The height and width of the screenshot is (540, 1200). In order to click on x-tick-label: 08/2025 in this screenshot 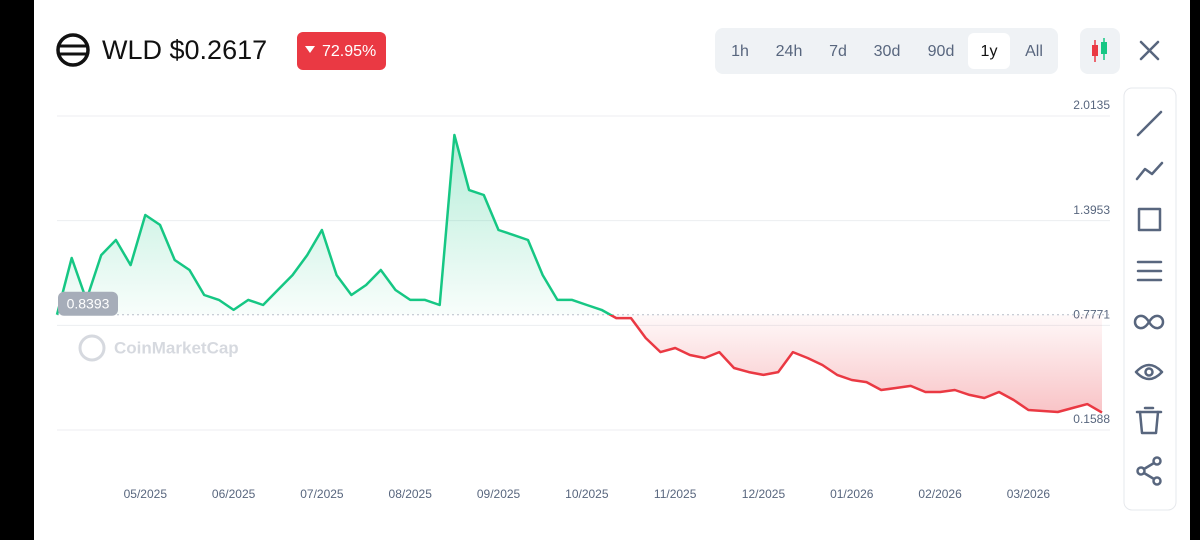, I will do `click(411, 494)`.